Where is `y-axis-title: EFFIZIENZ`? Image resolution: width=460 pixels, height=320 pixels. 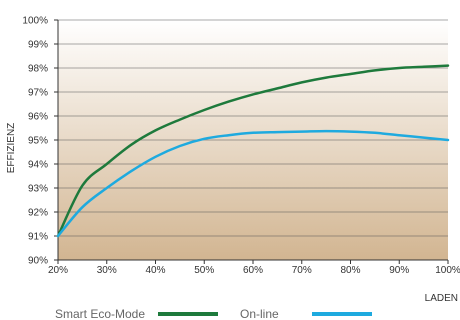 y-axis-title: EFFIZIENZ is located at coordinates (11, 148).